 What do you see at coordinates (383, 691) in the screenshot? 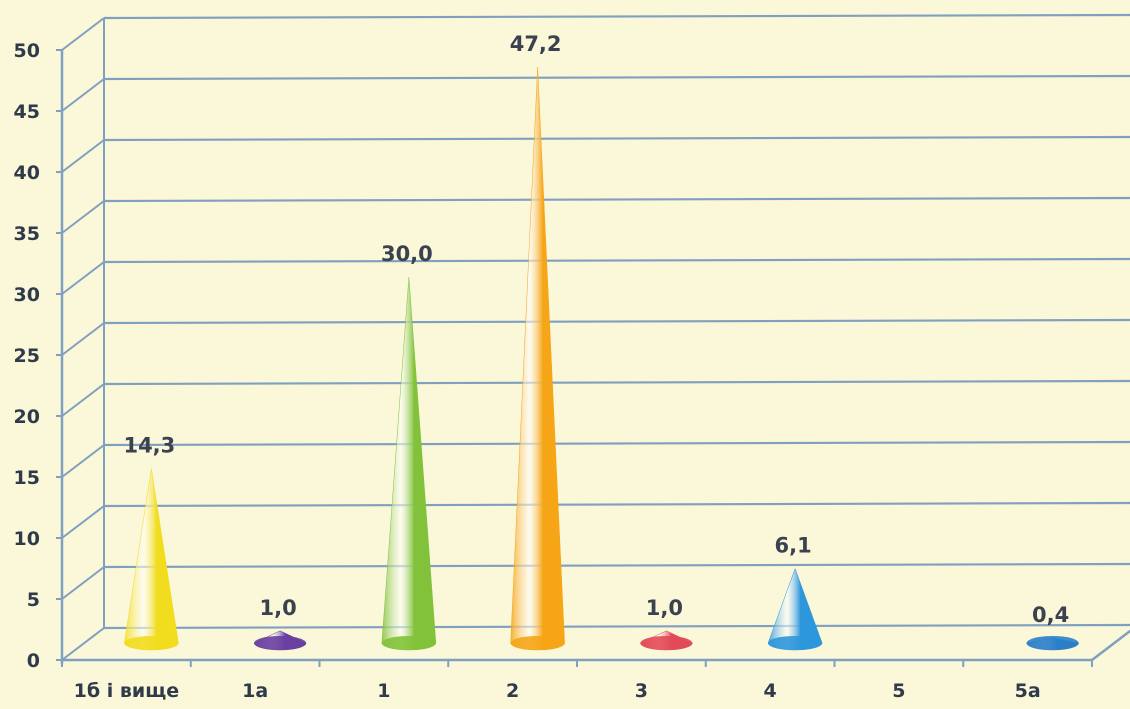
I see `x-tick-label: 1` at bounding box center [383, 691].